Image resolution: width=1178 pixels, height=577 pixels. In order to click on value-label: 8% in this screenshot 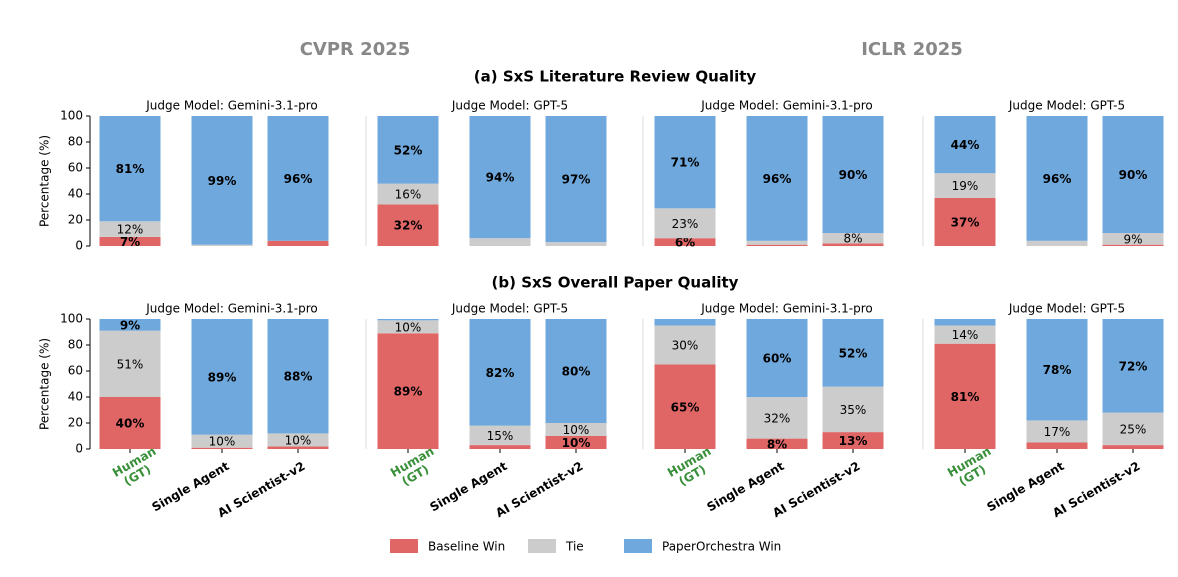, I will do `click(777, 444)`.